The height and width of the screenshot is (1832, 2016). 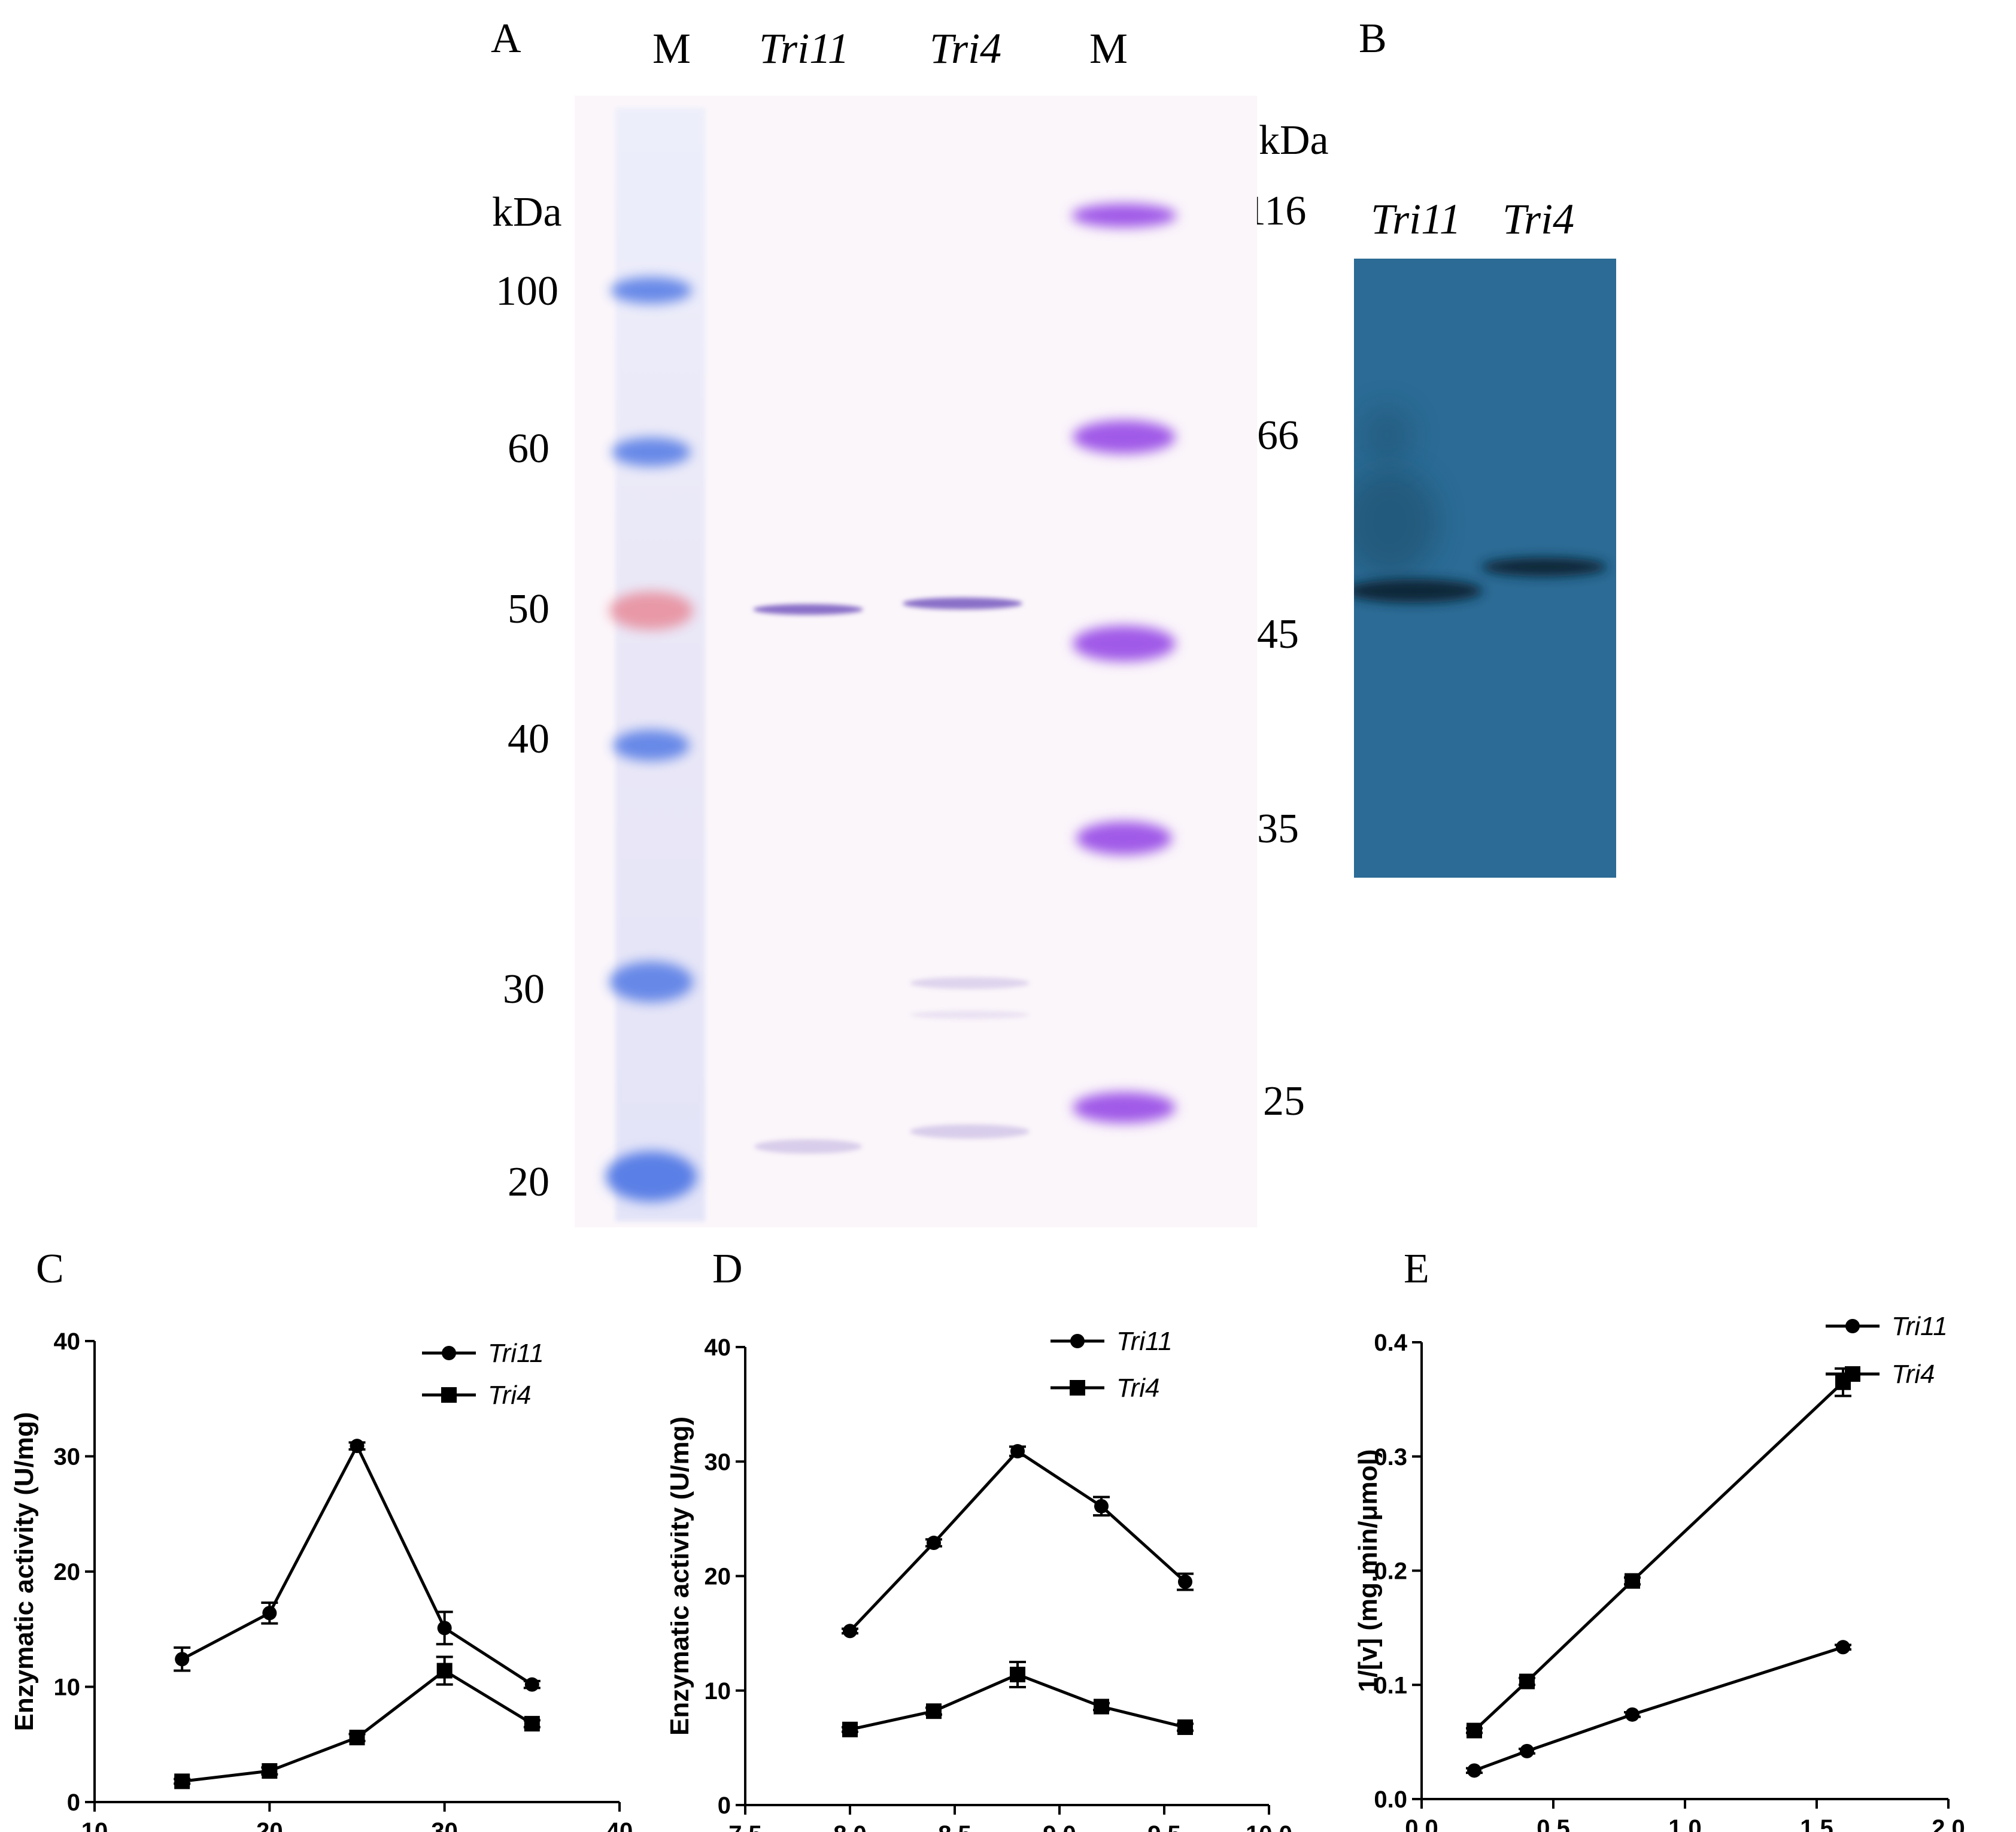 I want to click on gel-unit-right: kDa, so click(x=1294, y=140).